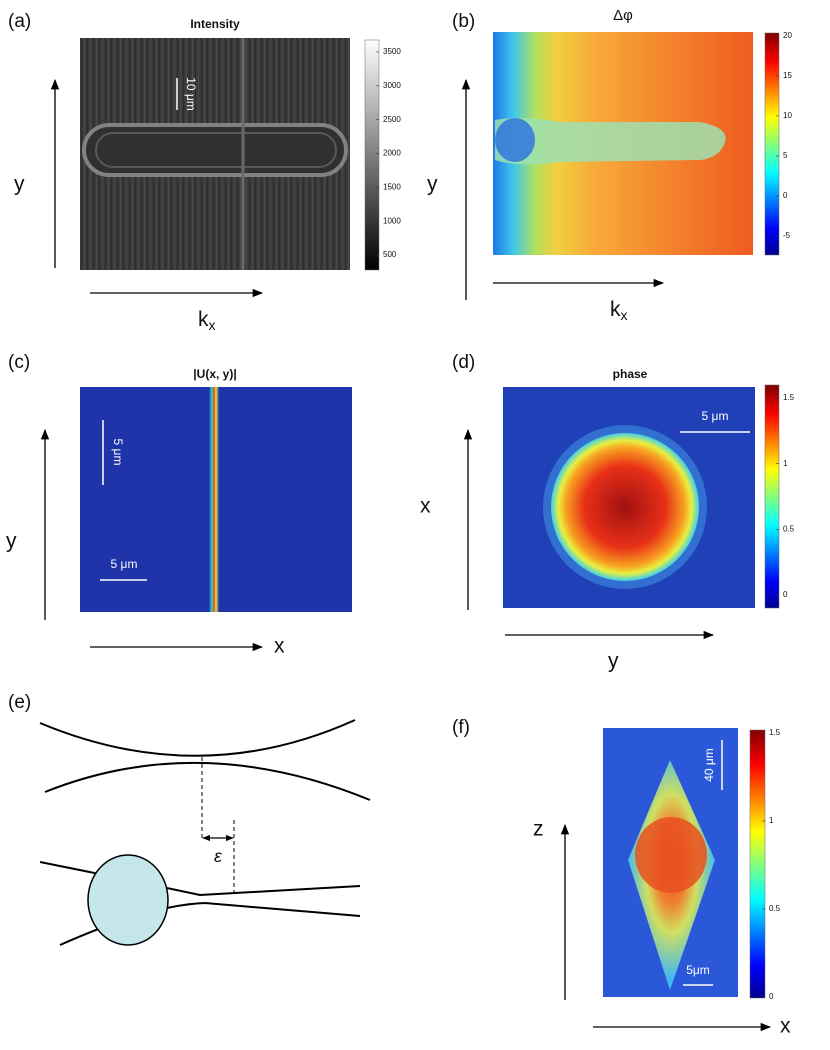 The image size is (830, 1050). I want to click on colorbar-tick-label: 2500, so click(392, 119).